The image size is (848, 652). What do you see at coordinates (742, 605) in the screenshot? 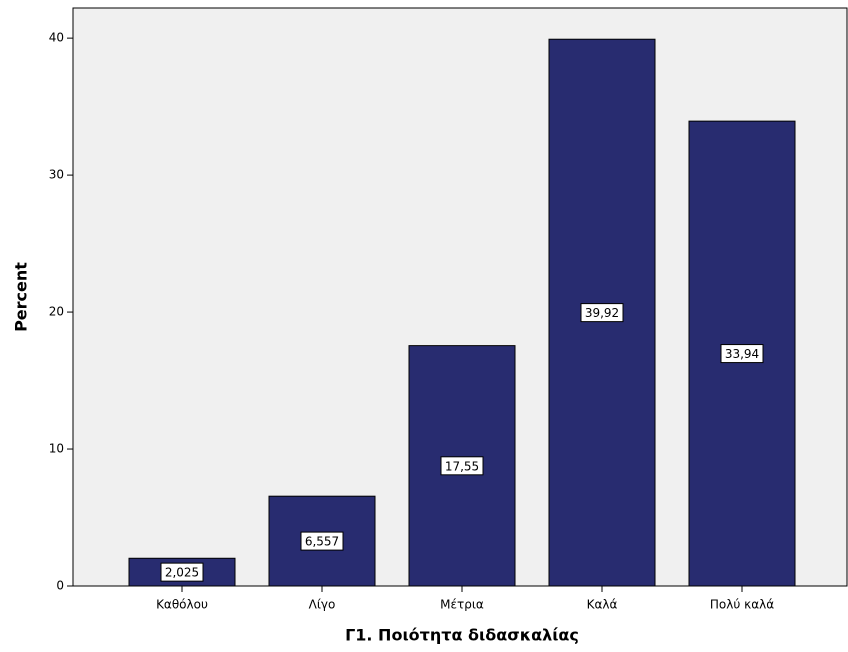
I see `x-tick-label: Πολύ καλά` at bounding box center [742, 605].